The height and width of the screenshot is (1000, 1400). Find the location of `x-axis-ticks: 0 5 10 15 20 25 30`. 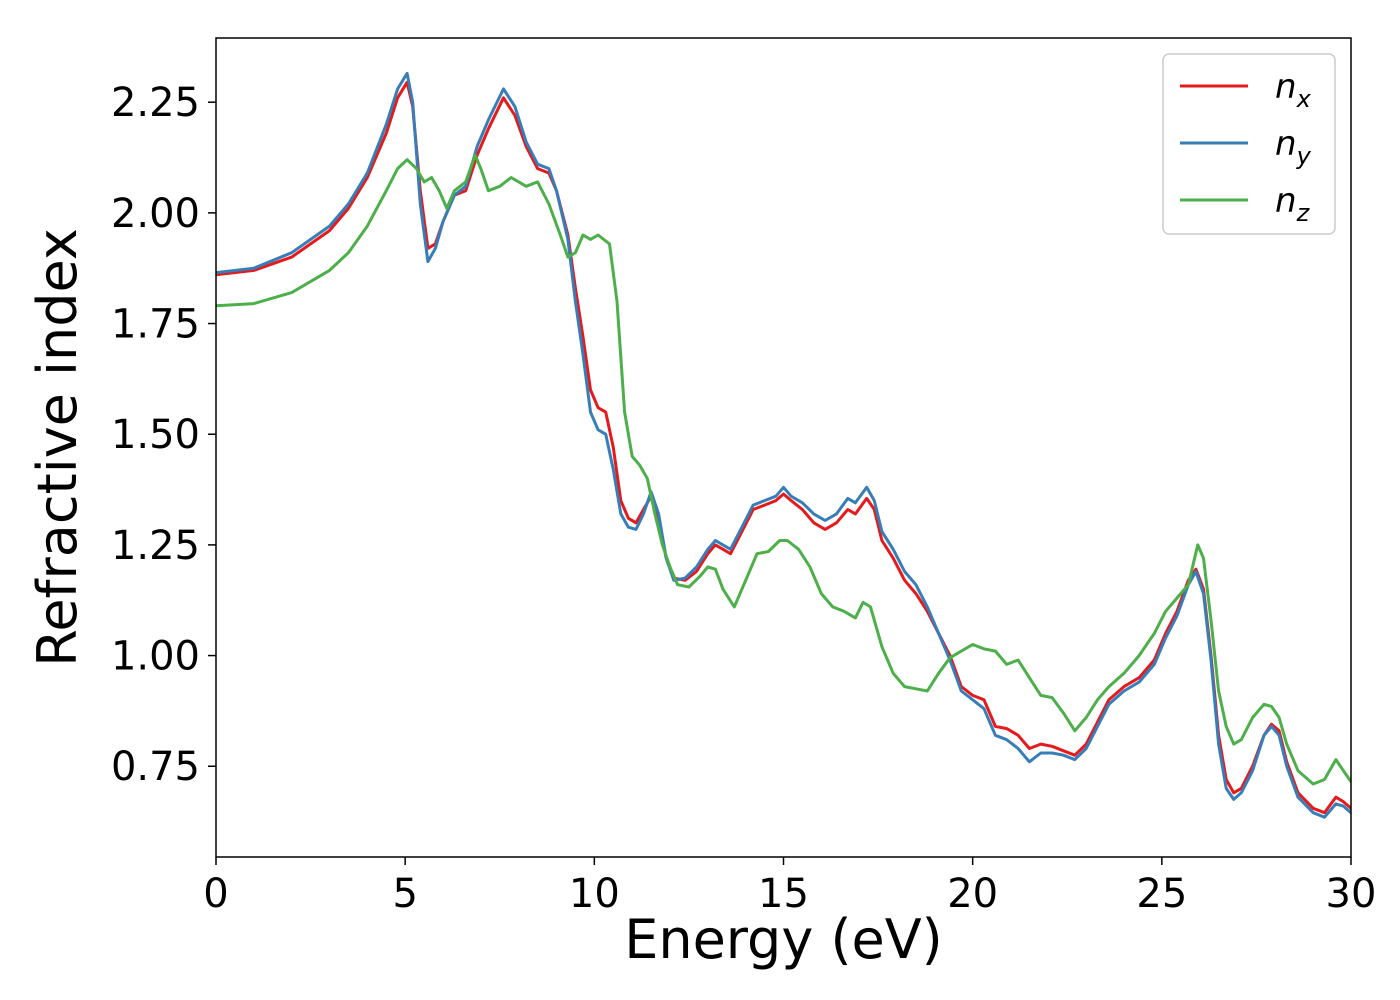

x-axis-ticks: 0 5 10 15 20 25 30 is located at coordinates (789, 887).